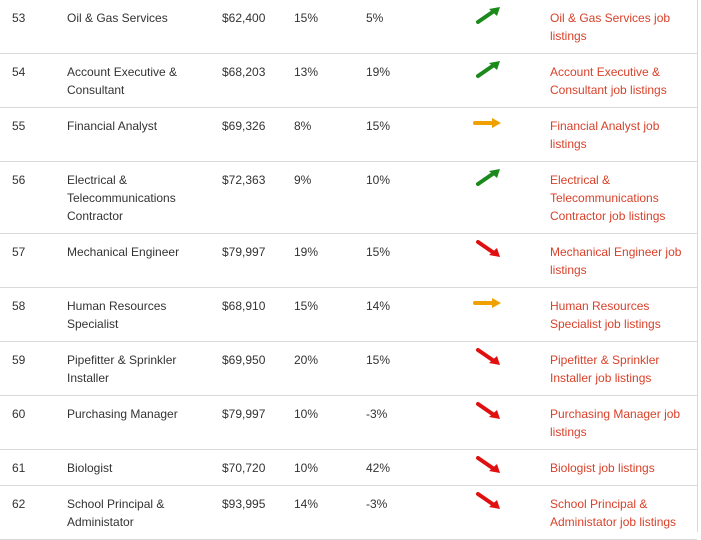  What do you see at coordinates (19, 414) in the screenshot?
I see `rank-cell: 60` at bounding box center [19, 414].